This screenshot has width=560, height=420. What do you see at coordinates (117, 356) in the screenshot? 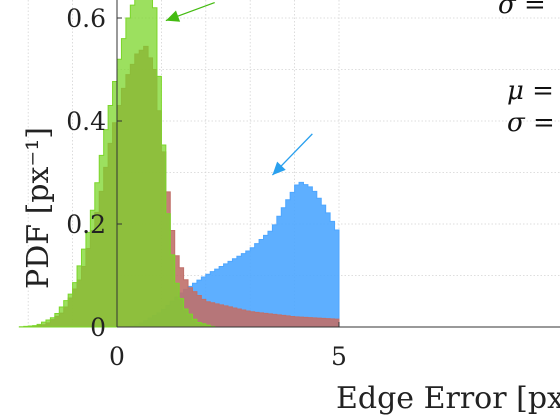
I see `x-tick-label: 0` at bounding box center [117, 356].